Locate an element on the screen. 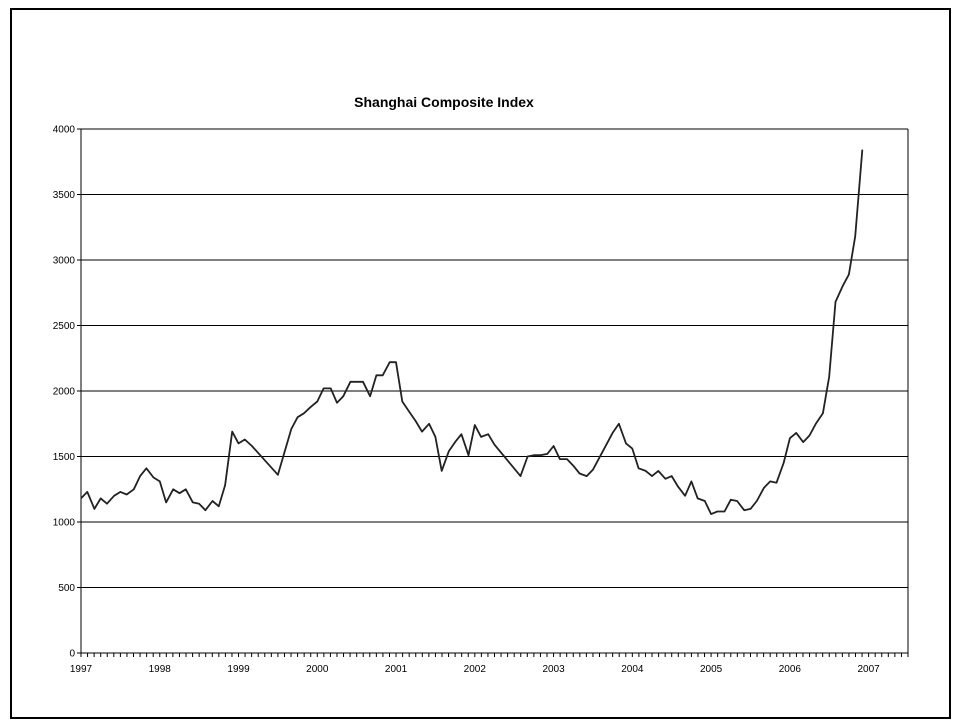  y-axis-ticks: 0 500 1000 1500 2000 2500 3000 3500 4000 is located at coordinates (67, 392).